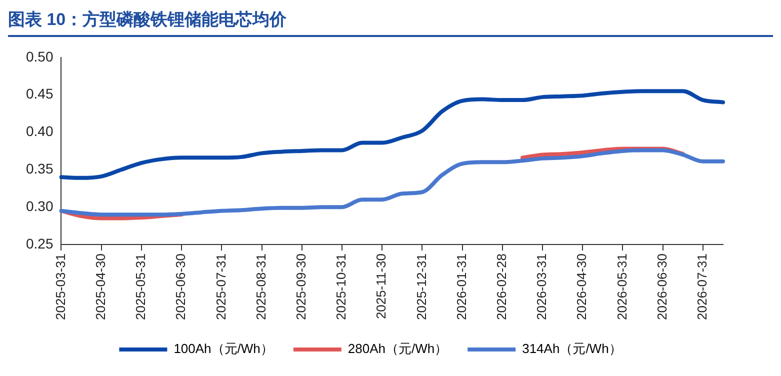  I want to click on x-tick-label: 2025-06-30, so click(180, 287).